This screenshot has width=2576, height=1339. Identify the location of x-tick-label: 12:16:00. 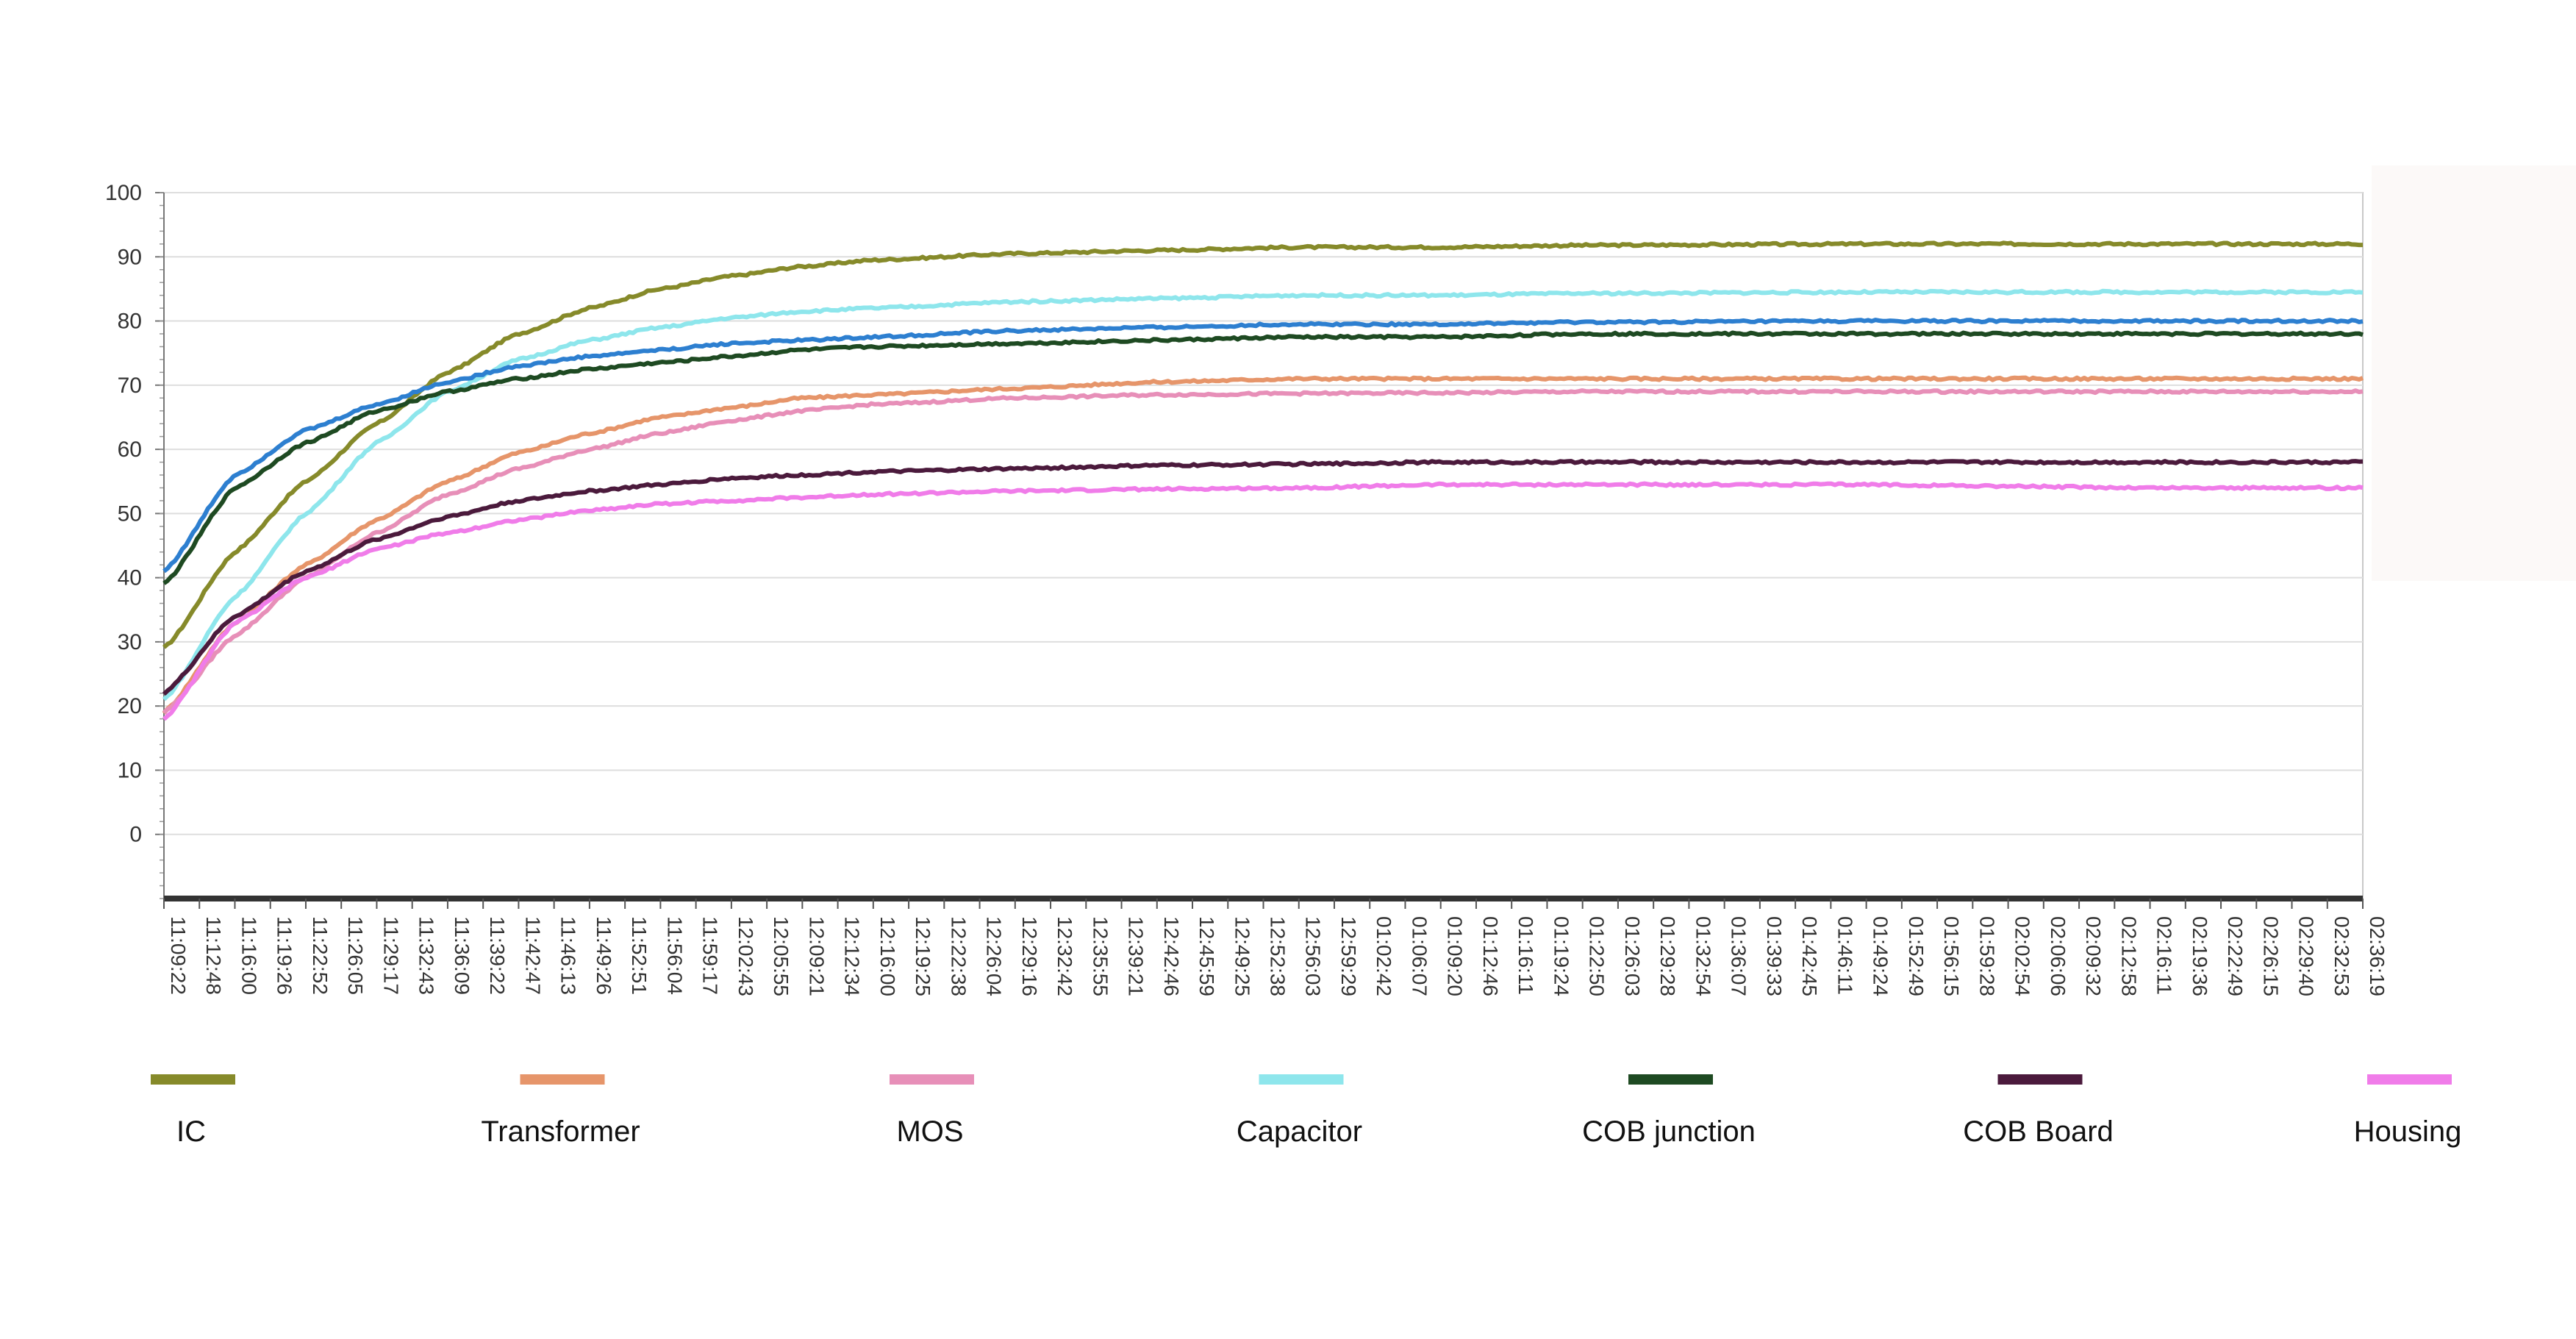
(887, 956).